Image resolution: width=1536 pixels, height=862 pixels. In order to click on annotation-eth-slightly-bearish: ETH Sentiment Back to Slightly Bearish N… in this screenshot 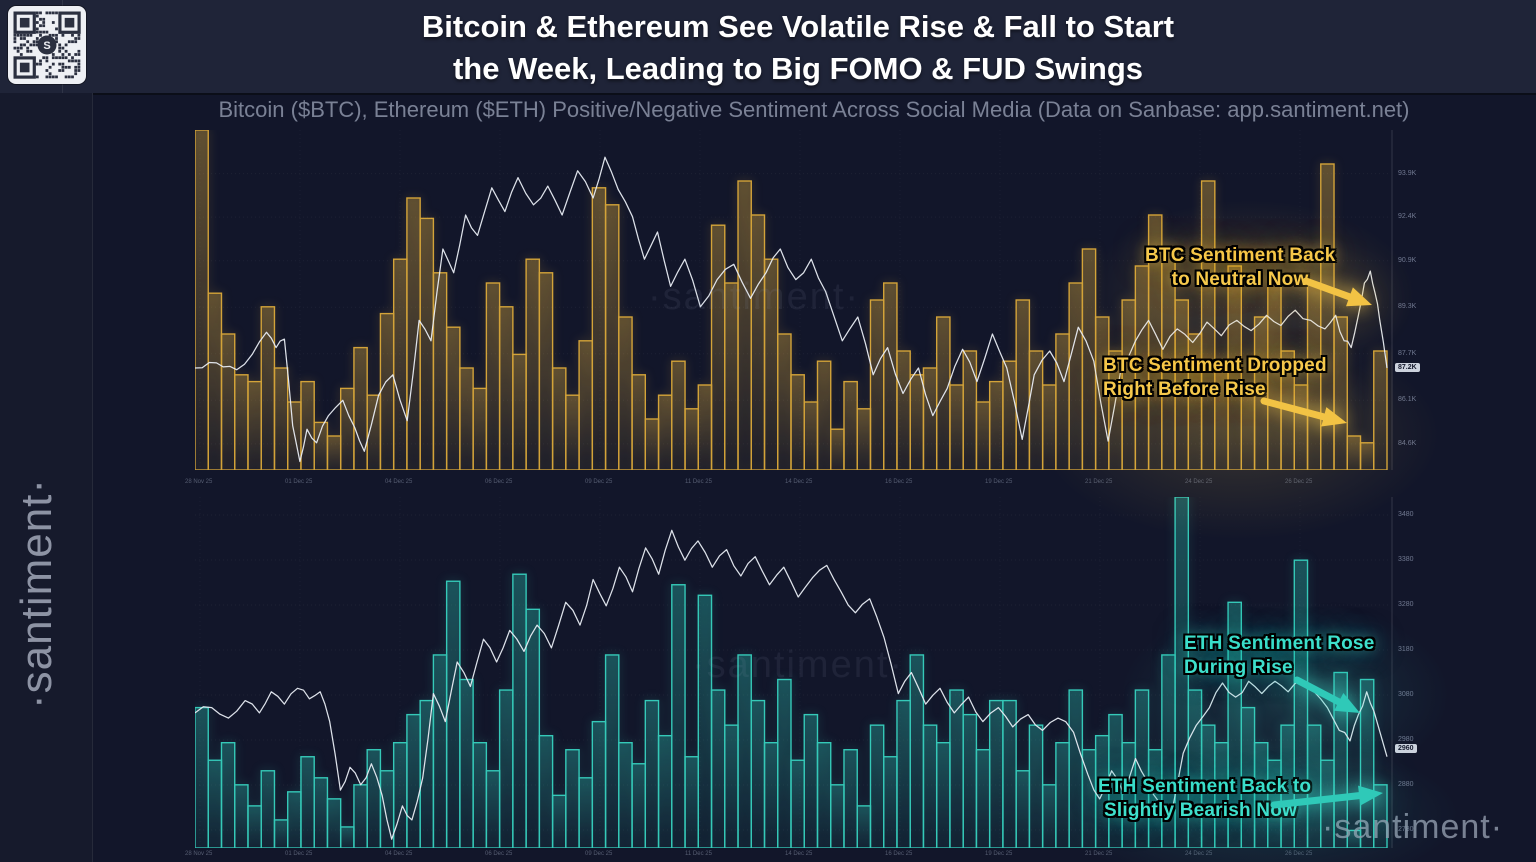, I will do `click(1205, 798)`.